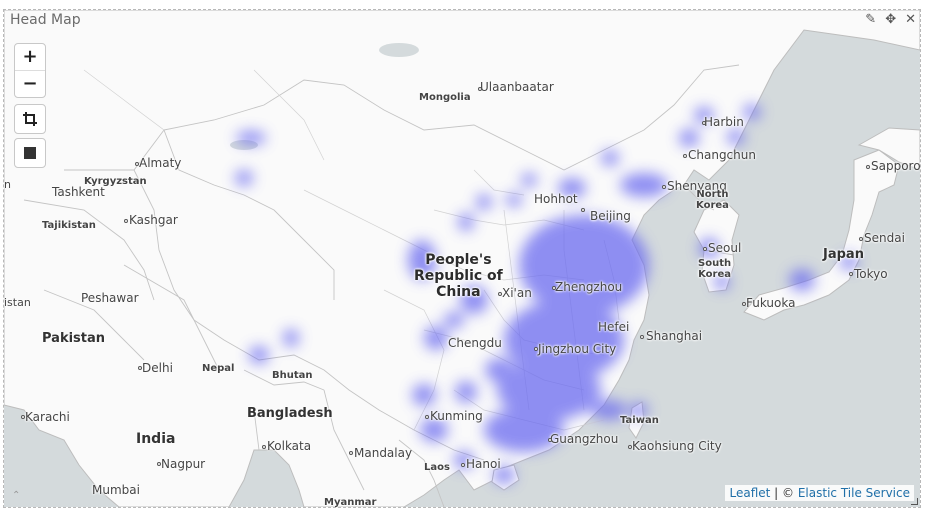  What do you see at coordinates (639, 420) in the screenshot?
I see `label-taiwan: Taiwan` at bounding box center [639, 420].